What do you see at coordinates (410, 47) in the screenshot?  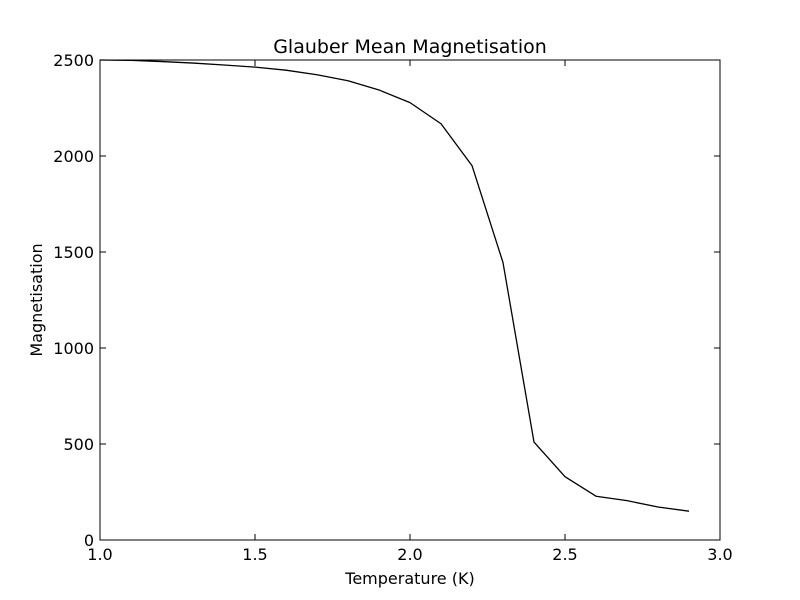 I see `chart-title: Glauber Mean Magnetisation` at bounding box center [410, 47].